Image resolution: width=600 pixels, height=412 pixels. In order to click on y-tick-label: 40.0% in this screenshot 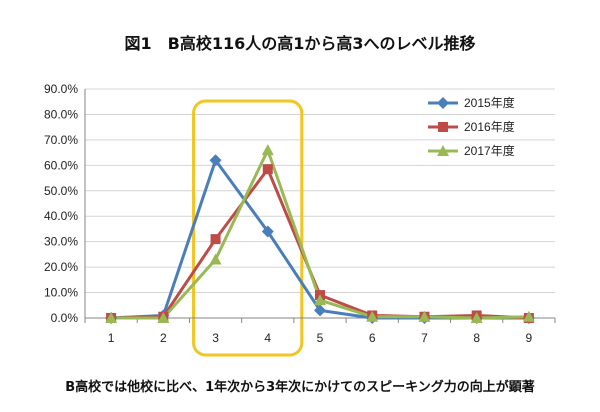, I will do `click(61, 216)`.